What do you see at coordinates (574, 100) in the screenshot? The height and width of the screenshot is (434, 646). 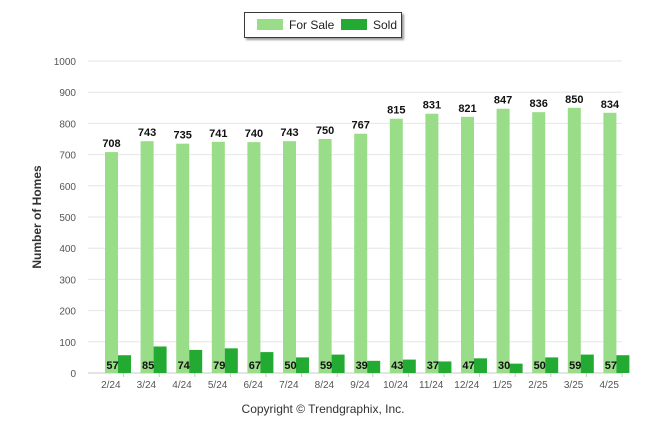 I see `data-label-for-sale: 850` at bounding box center [574, 100].